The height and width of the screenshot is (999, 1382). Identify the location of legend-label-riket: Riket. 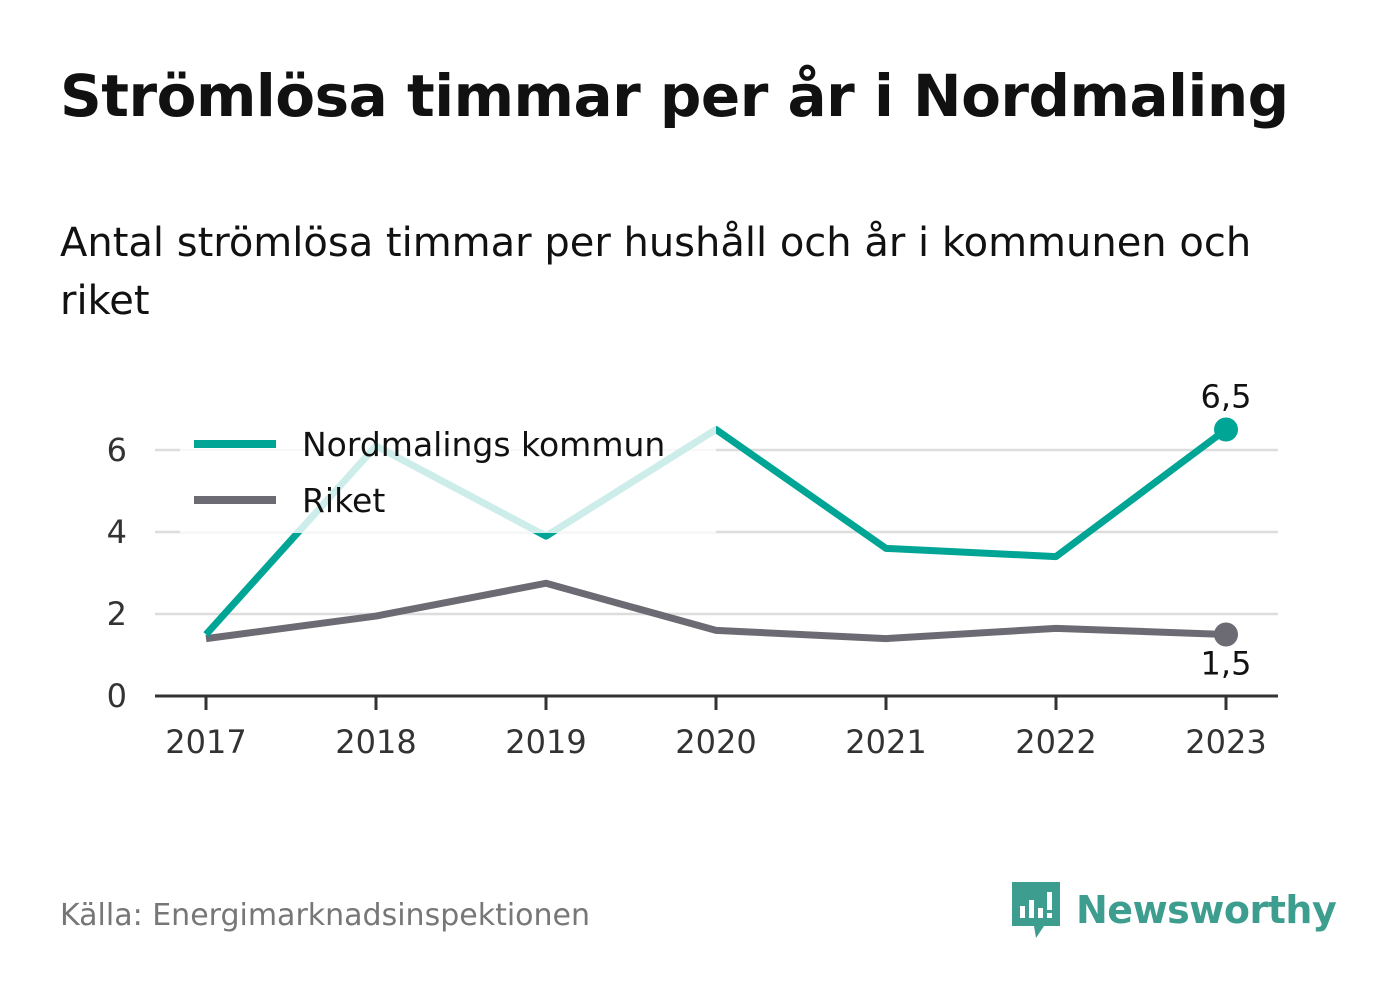
(343, 500).